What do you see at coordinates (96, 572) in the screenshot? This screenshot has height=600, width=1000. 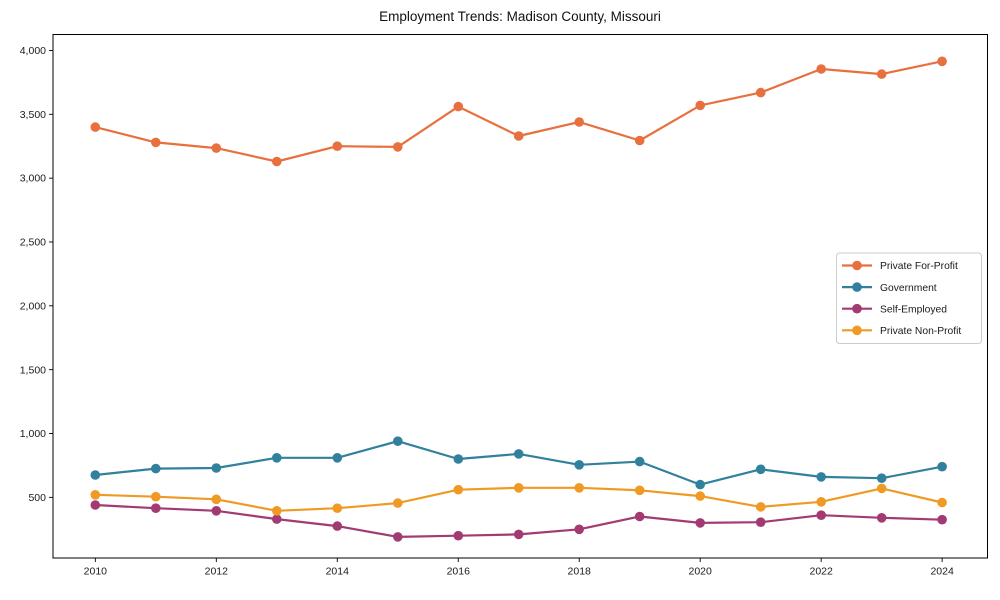 I see `x-axis-tick-label: 2010` at bounding box center [96, 572].